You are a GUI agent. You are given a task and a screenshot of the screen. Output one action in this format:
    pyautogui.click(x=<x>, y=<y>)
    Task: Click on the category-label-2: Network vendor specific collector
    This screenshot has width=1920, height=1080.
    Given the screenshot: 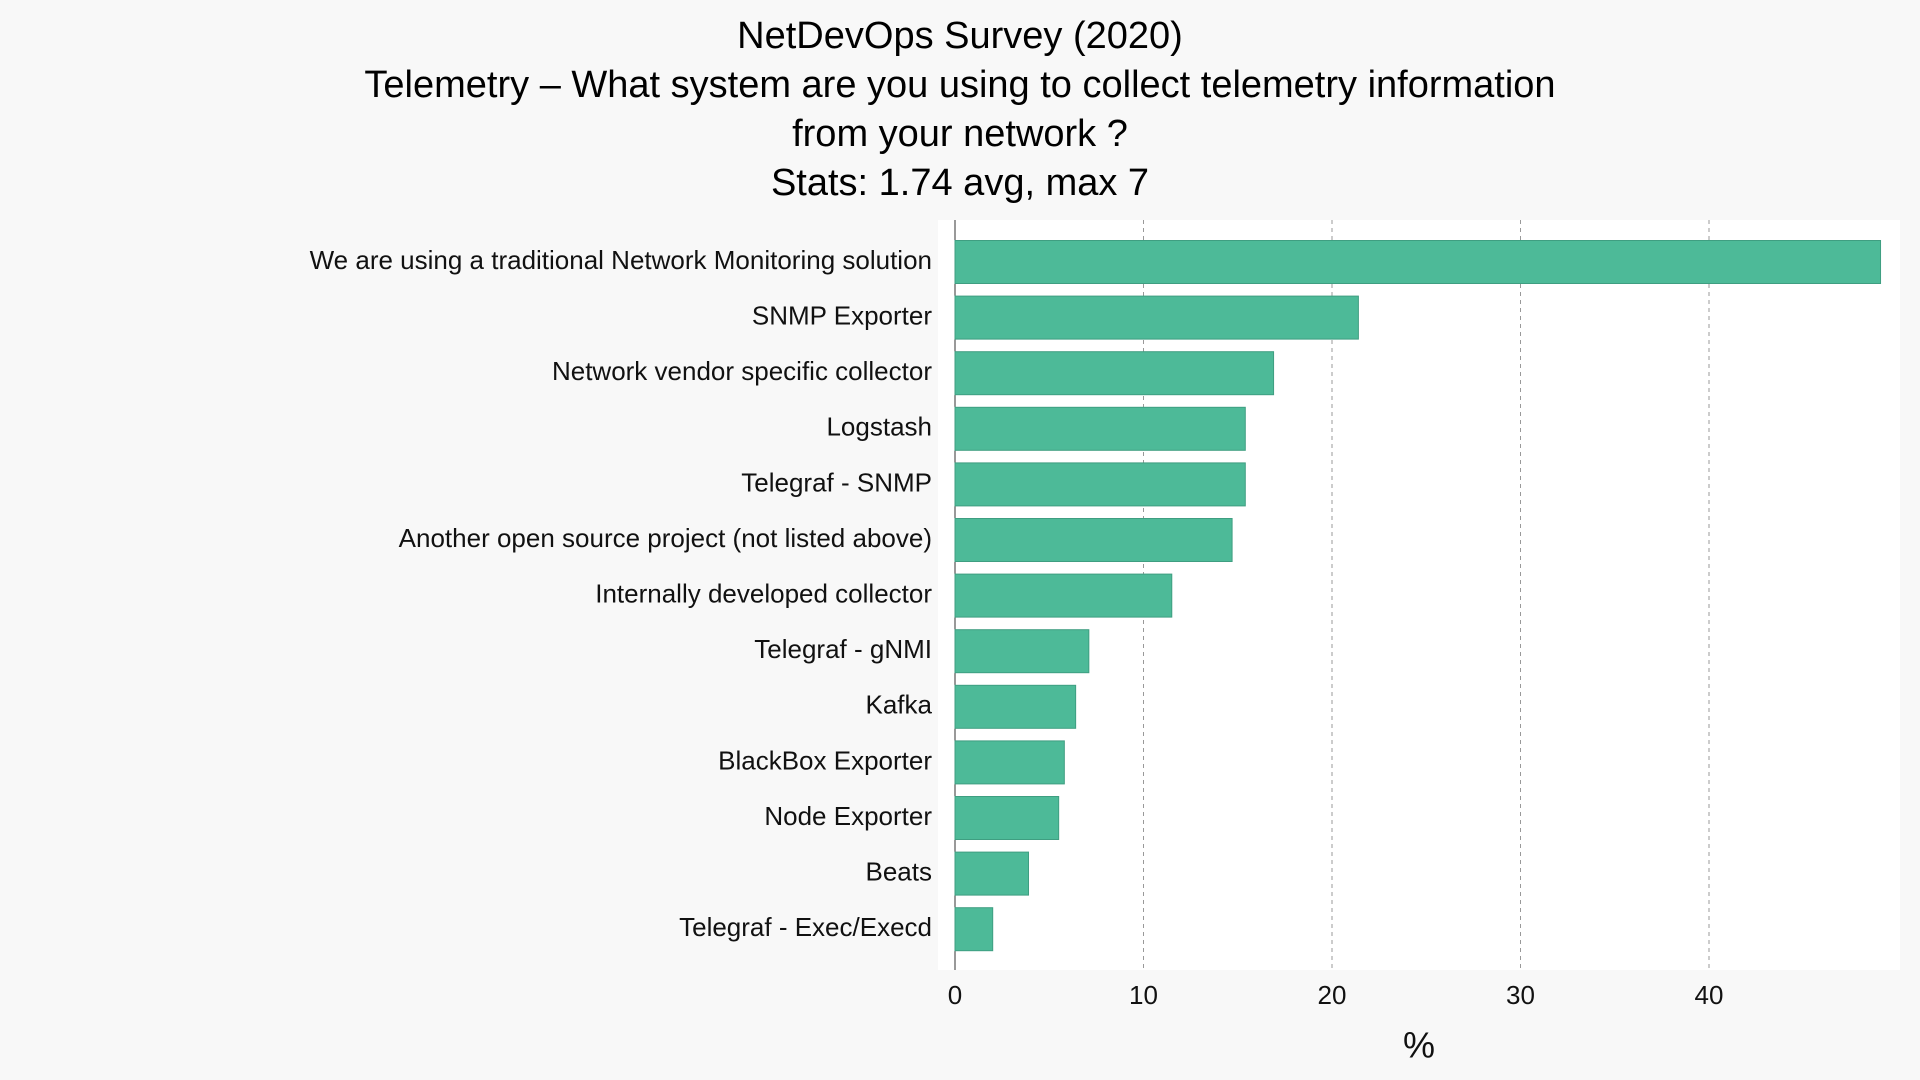 What is the action you would take?
    pyautogui.click(x=742, y=371)
    